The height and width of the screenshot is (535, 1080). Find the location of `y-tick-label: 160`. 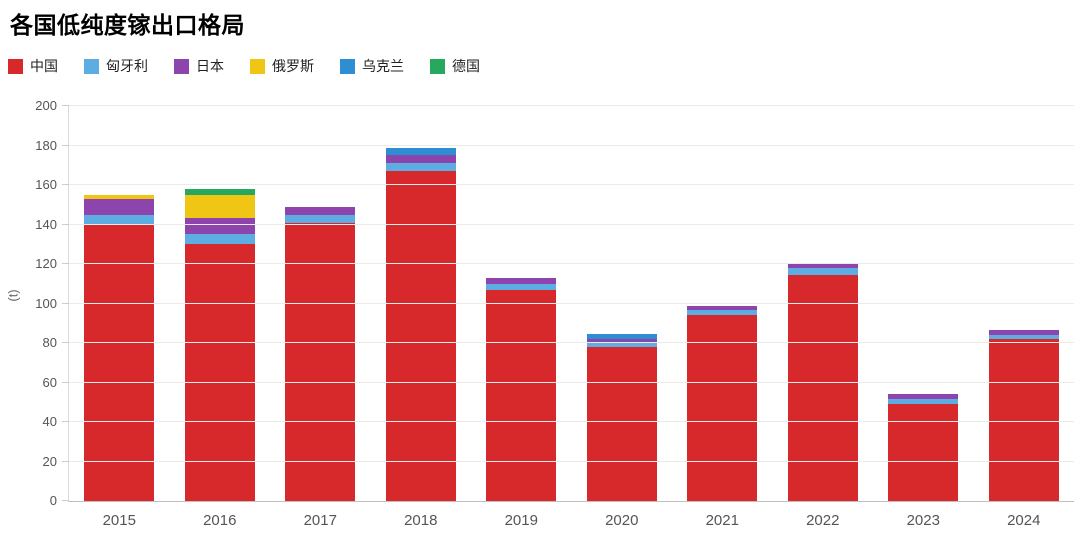

y-tick-label: 160 is located at coordinates (46, 184).